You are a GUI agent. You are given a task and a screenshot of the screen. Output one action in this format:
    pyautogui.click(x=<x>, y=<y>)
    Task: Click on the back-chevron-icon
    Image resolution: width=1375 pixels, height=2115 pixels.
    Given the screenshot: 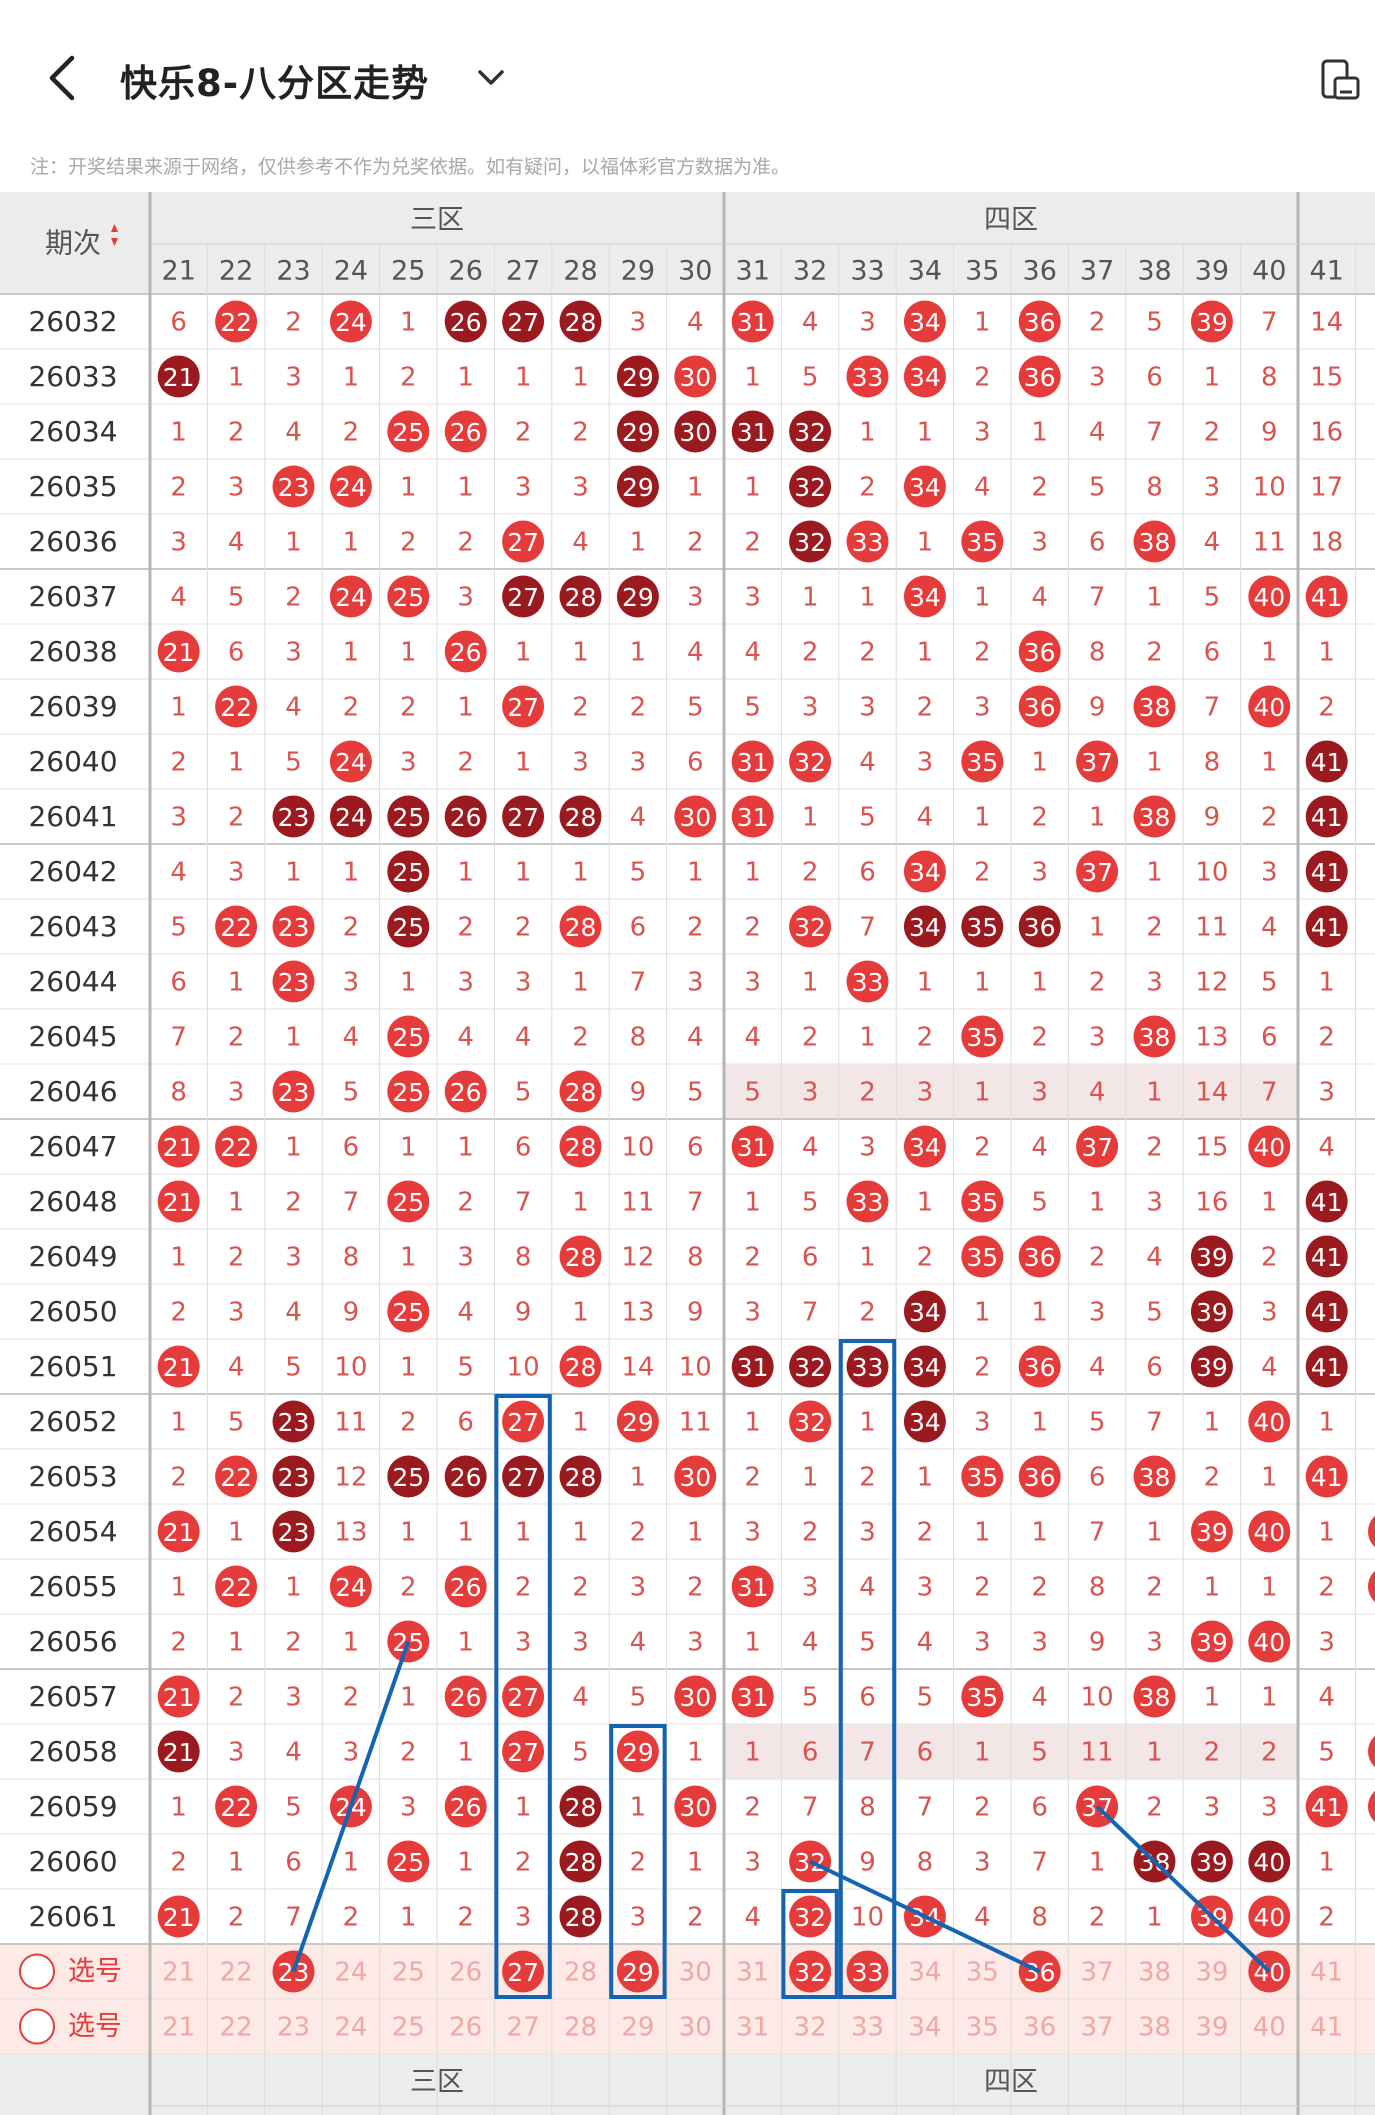 What is the action you would take?
    pyautogui.click(x=62, y=78)
    